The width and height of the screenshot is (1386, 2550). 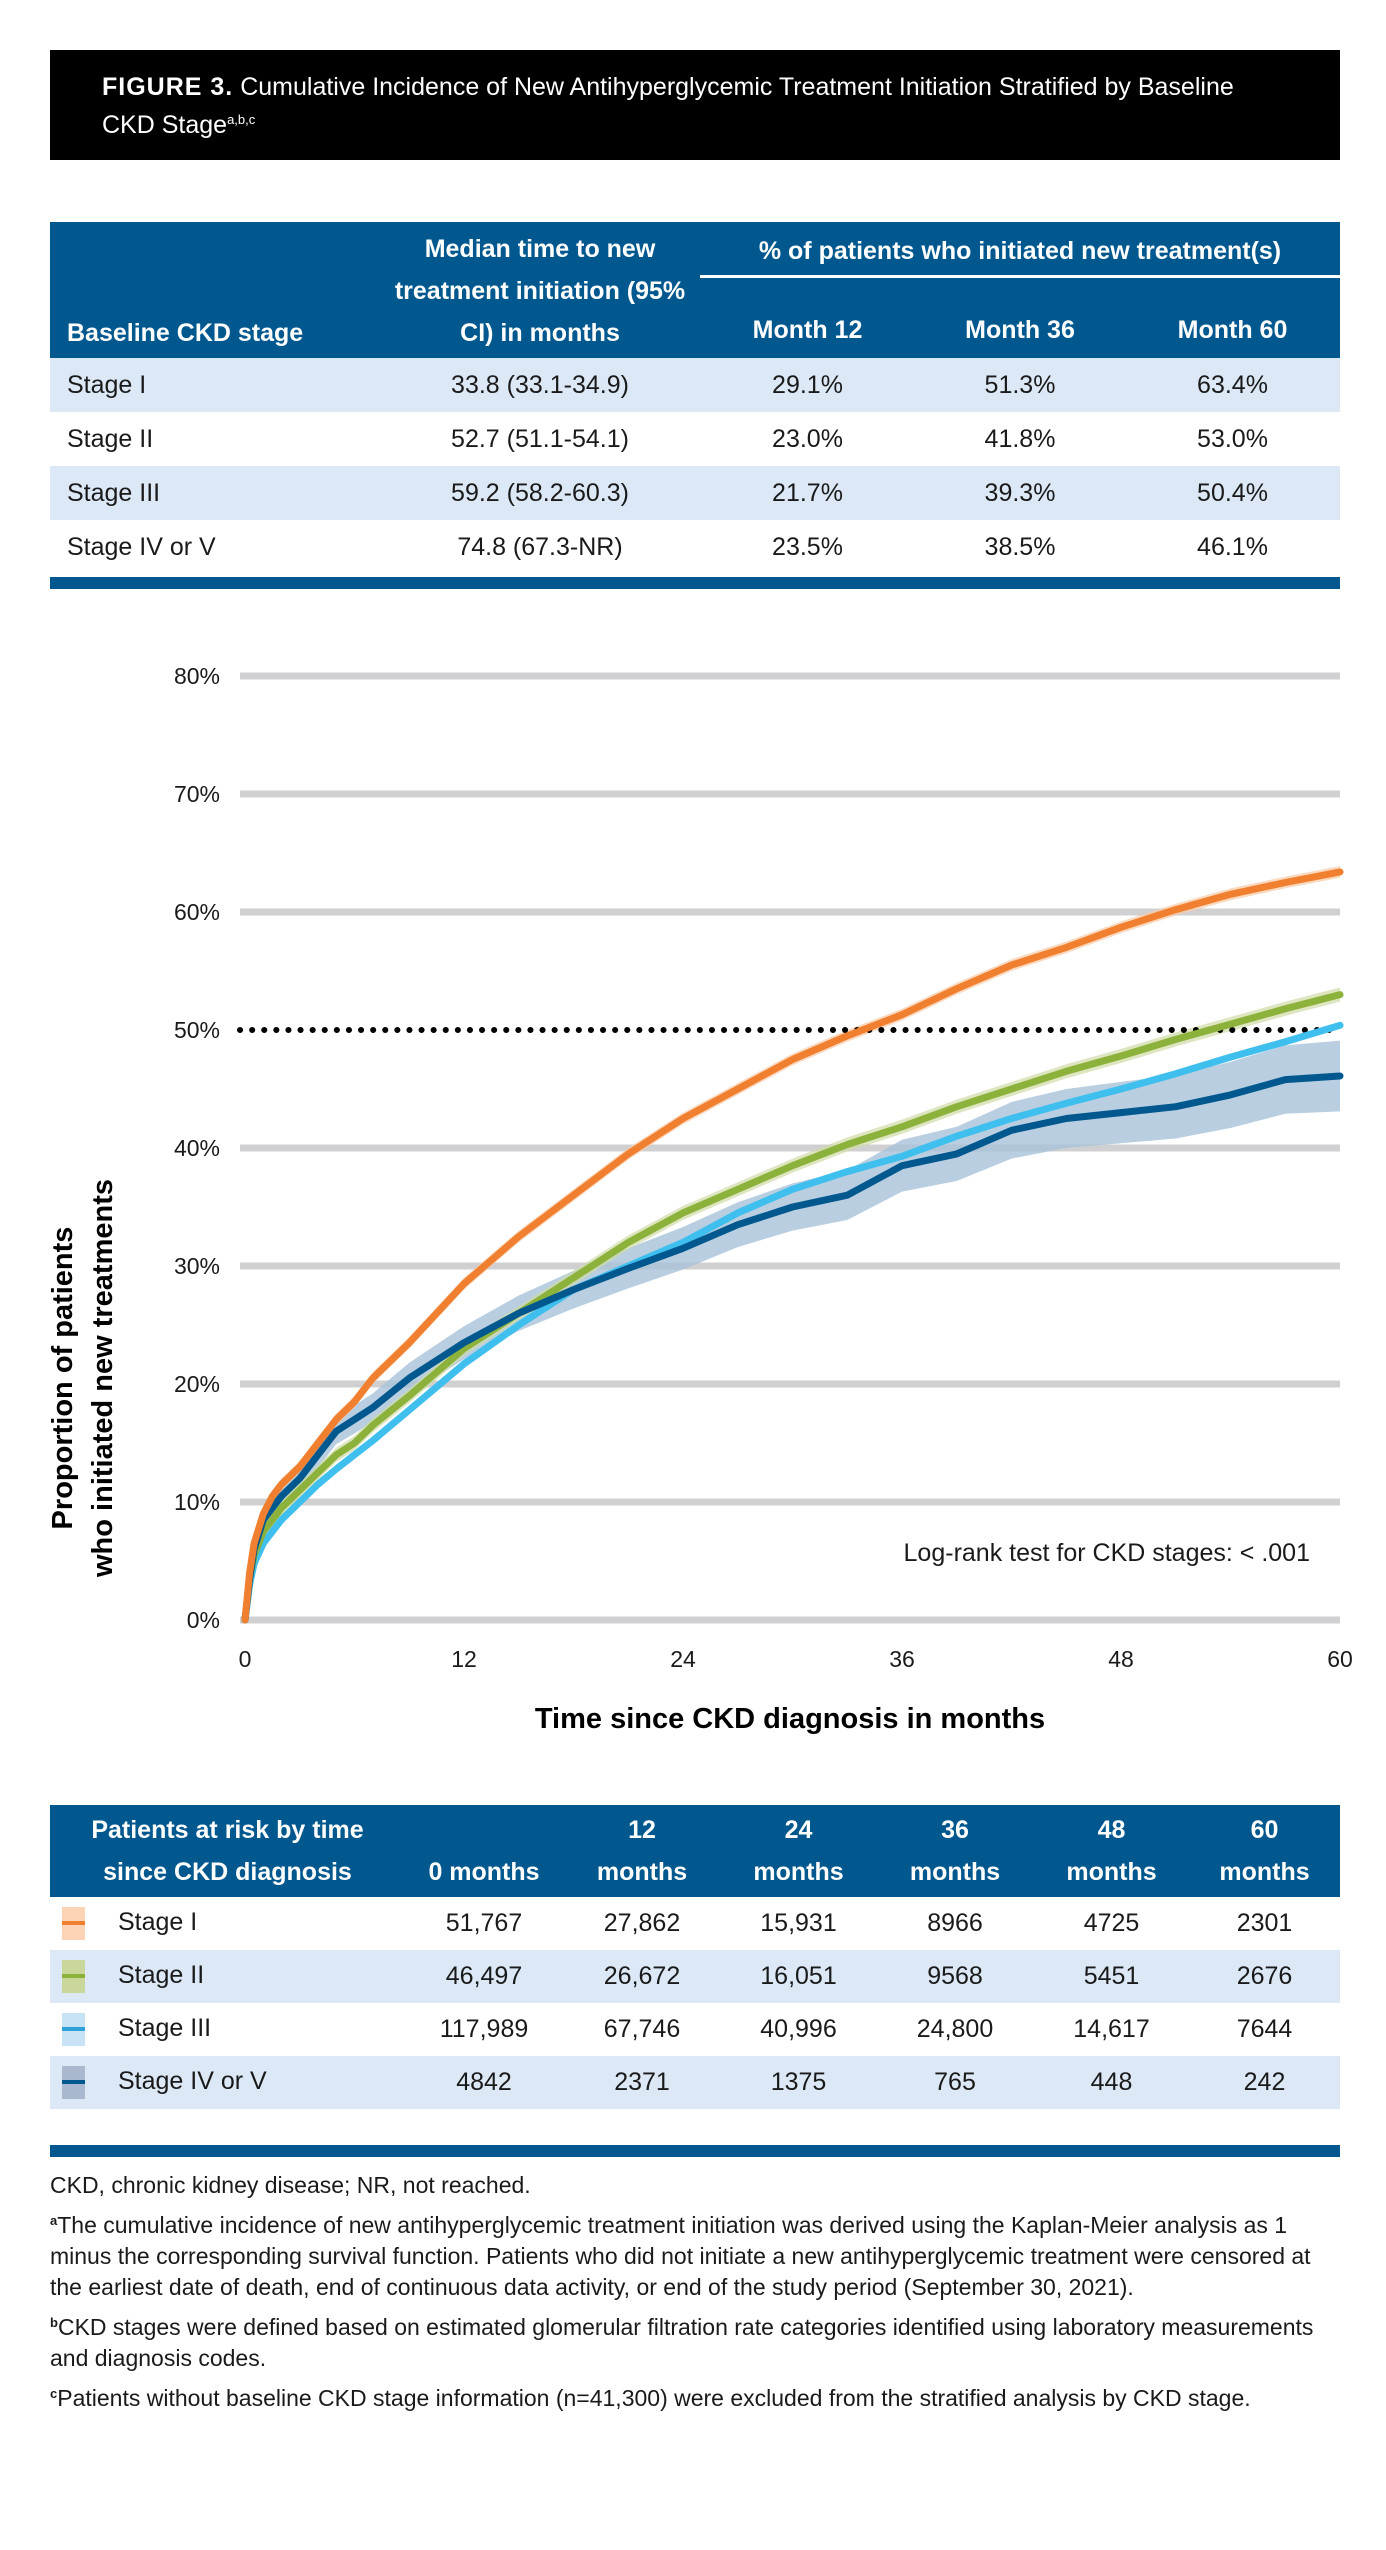 What do you see at coordinates (203, 1620) in the screenshot?
I see `y-tick-label: 0%` at bounding box center [203, 1620].